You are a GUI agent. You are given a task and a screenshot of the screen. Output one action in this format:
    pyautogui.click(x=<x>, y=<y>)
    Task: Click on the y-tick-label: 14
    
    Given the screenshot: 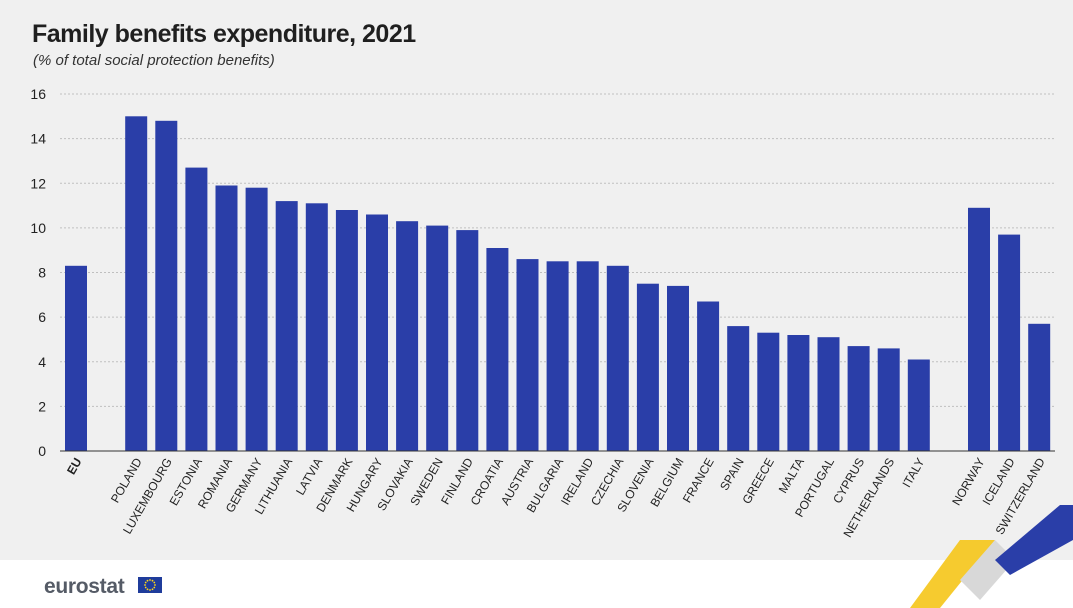 What is the action you would take?
    pyautogui.click(x=38, y=139)
    